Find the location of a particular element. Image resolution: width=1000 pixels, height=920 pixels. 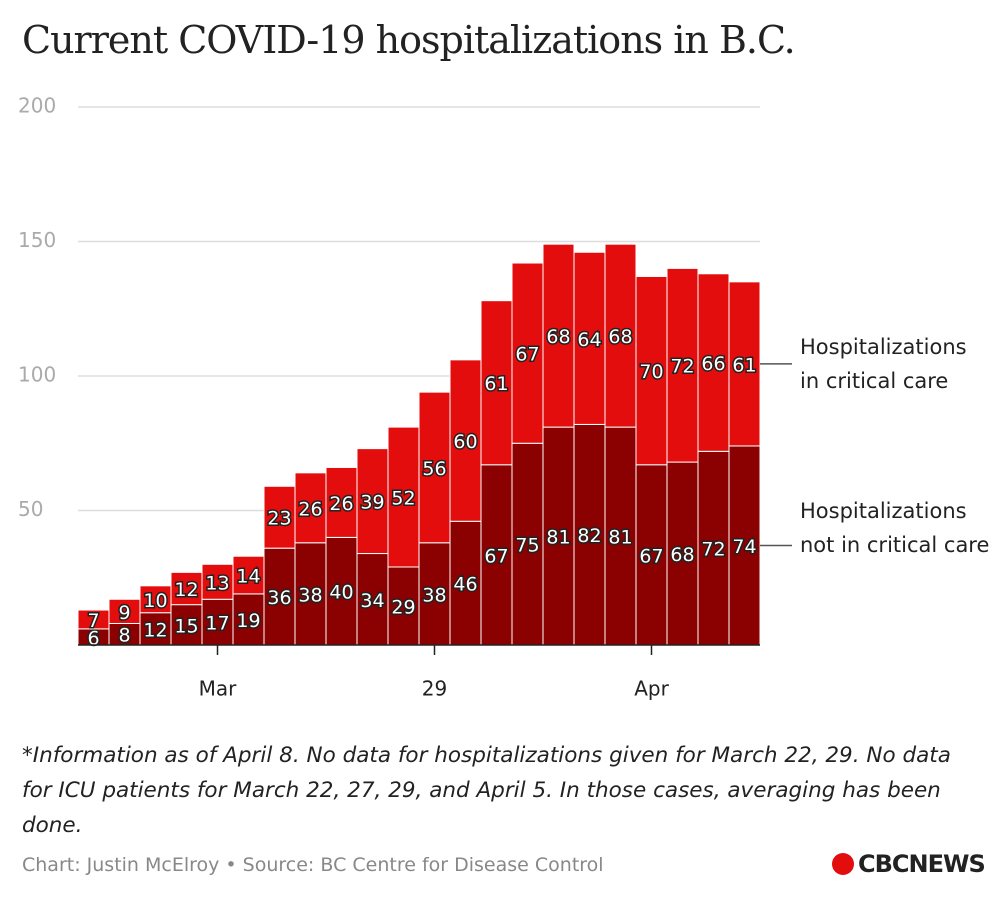

logo-icon is located at coordinates (843, 864).